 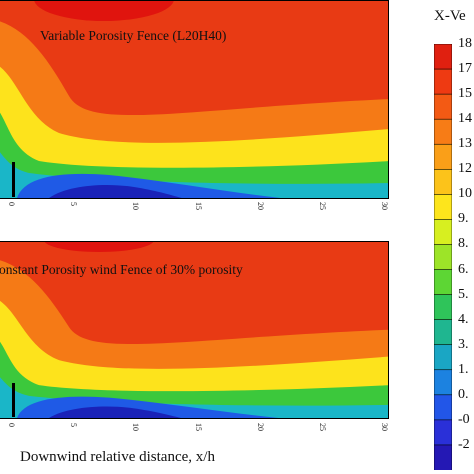 I want to click on legend-label: 6., so click(x=463, y=269).